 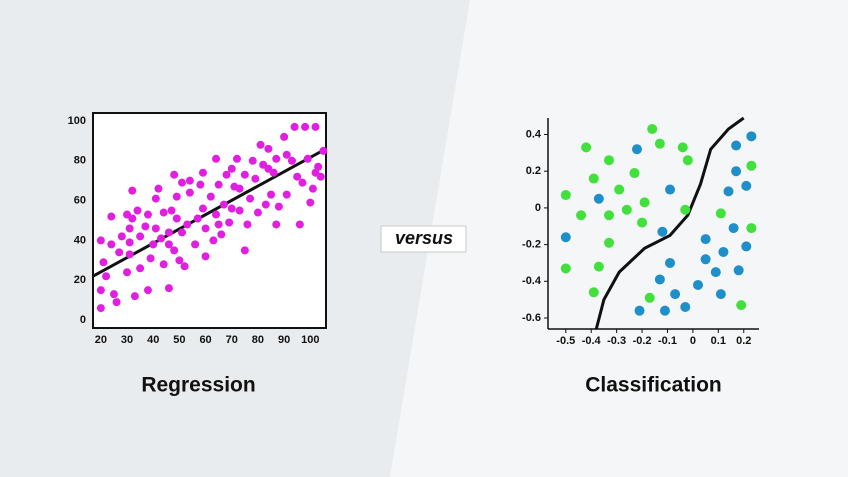 What do you see at coordinates (743, 341) in the screenshot?
I see `x-tick-label: 0.2` at bounding box center [743, 341].